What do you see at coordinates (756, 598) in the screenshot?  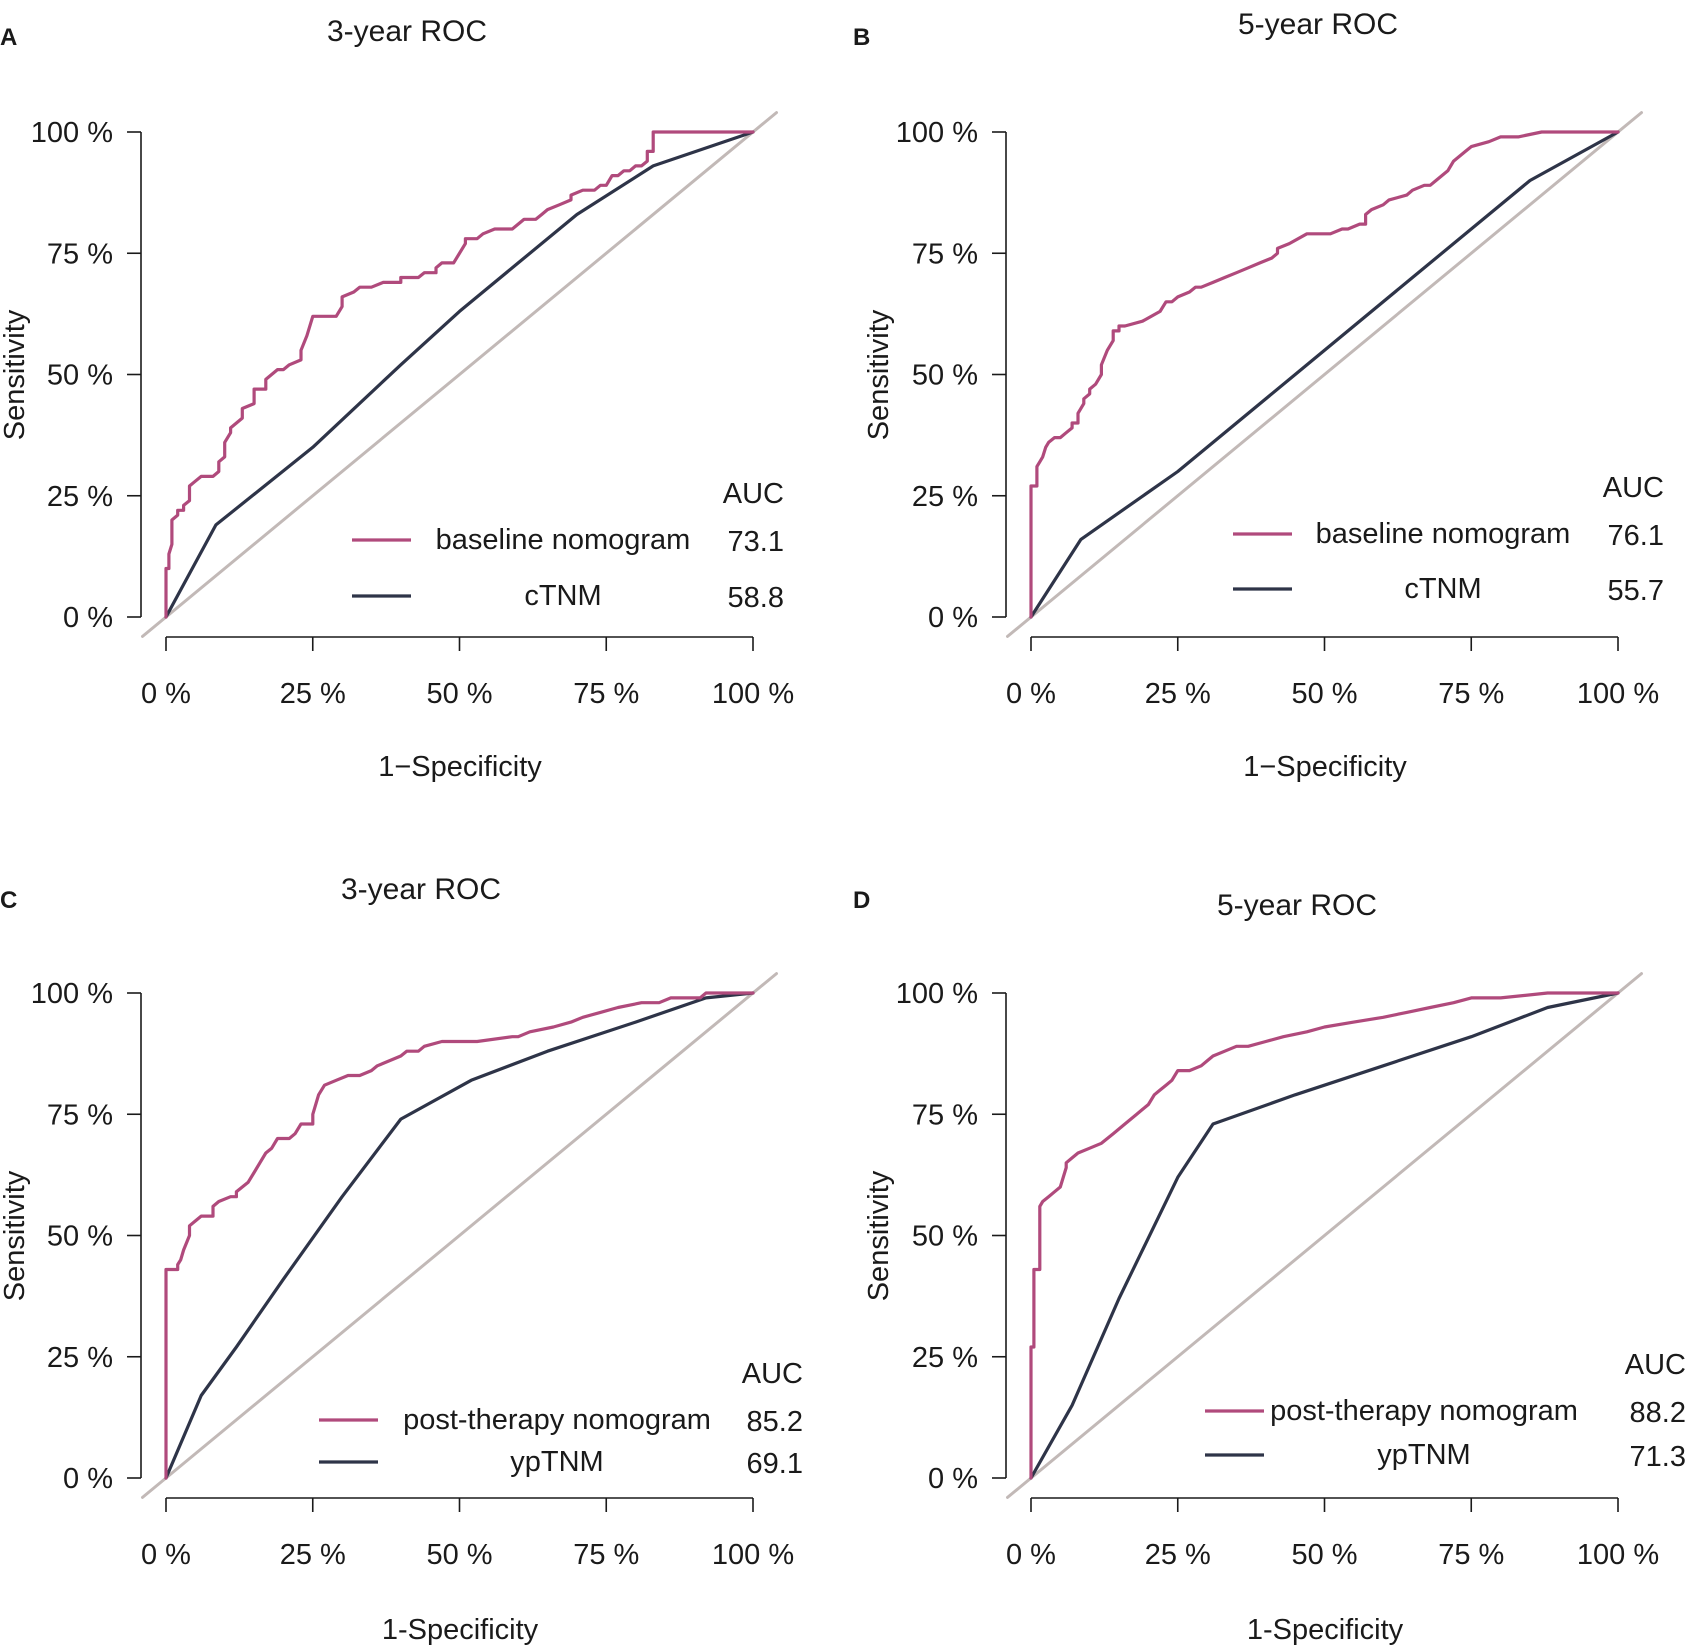 I see `legend-auc-value-tnm: 58.8` at bounding box center [756, 598].